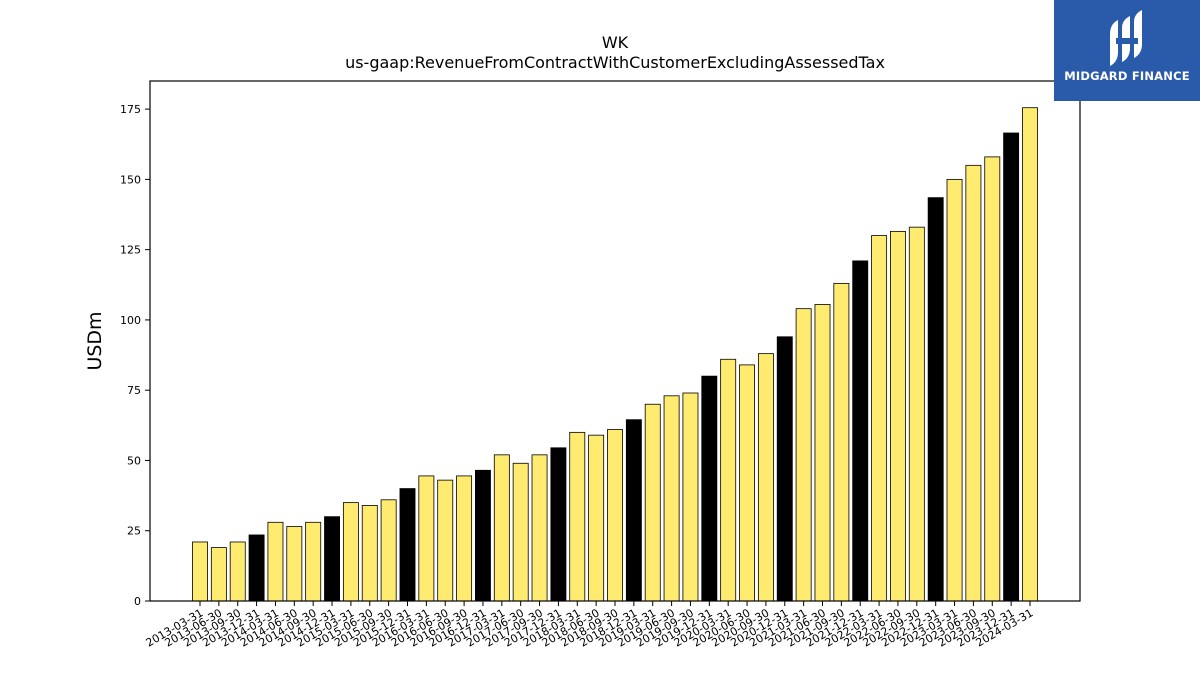  I want to click on y-tick-label: 25, so click(134, 531).